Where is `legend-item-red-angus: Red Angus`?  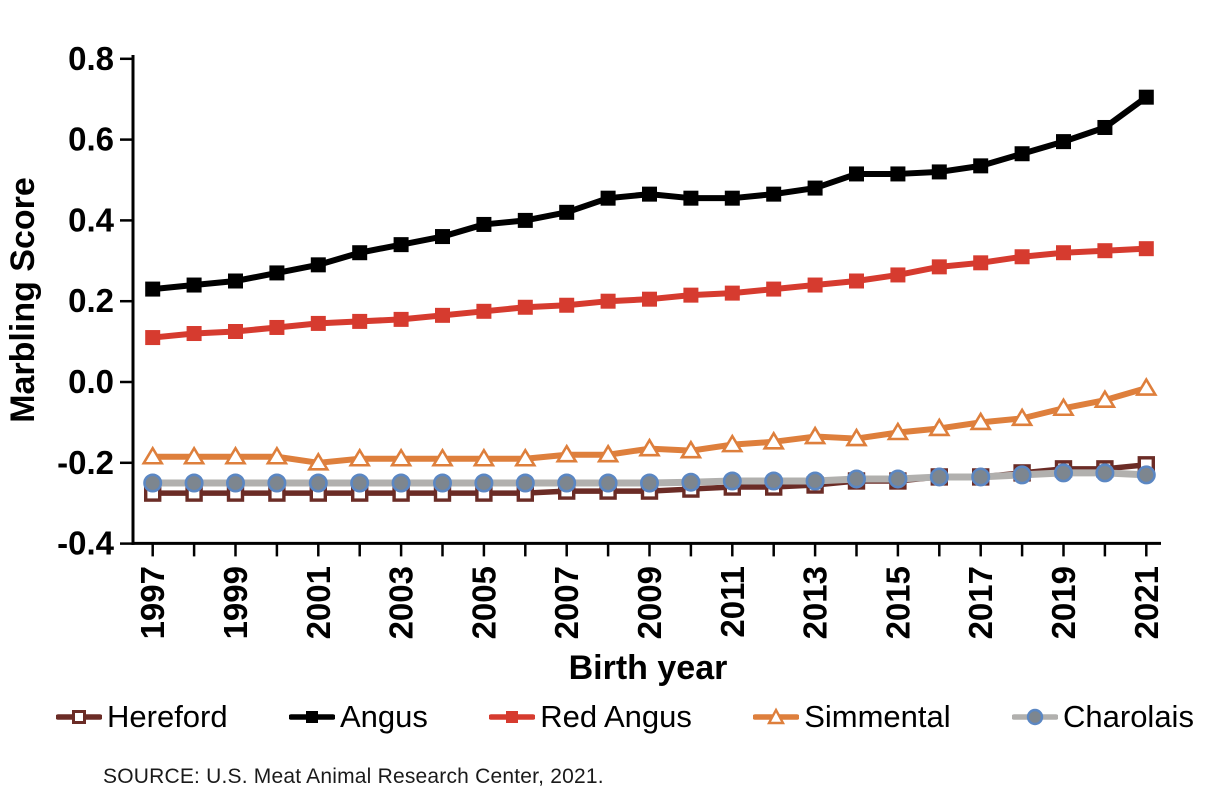
legend-item-red-angus: Red Angus is located at coordinates (590, 717).